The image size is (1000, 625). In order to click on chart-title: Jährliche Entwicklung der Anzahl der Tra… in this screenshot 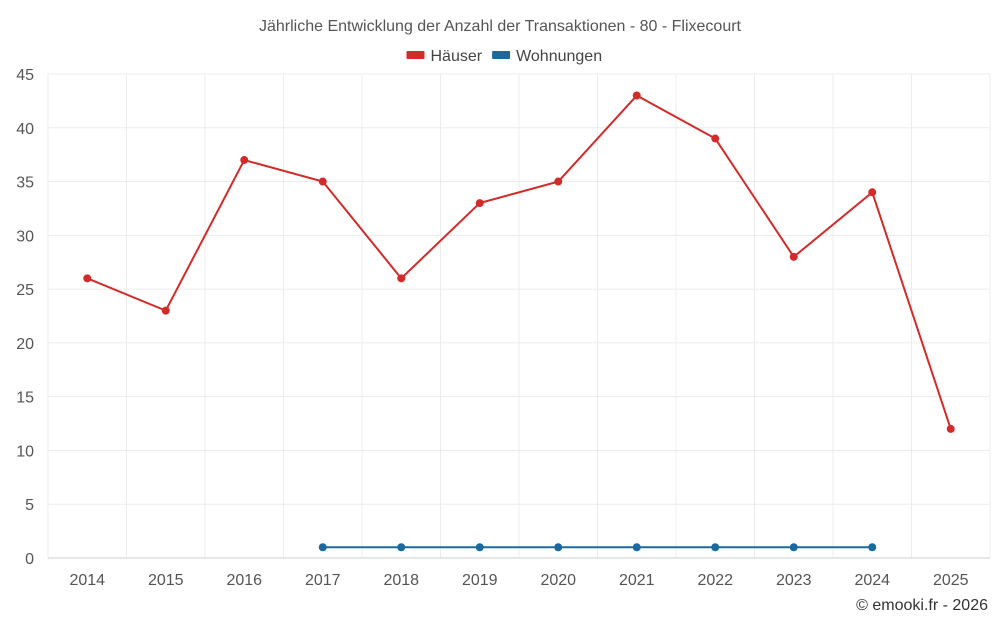, I will do `click(500, 26)`.